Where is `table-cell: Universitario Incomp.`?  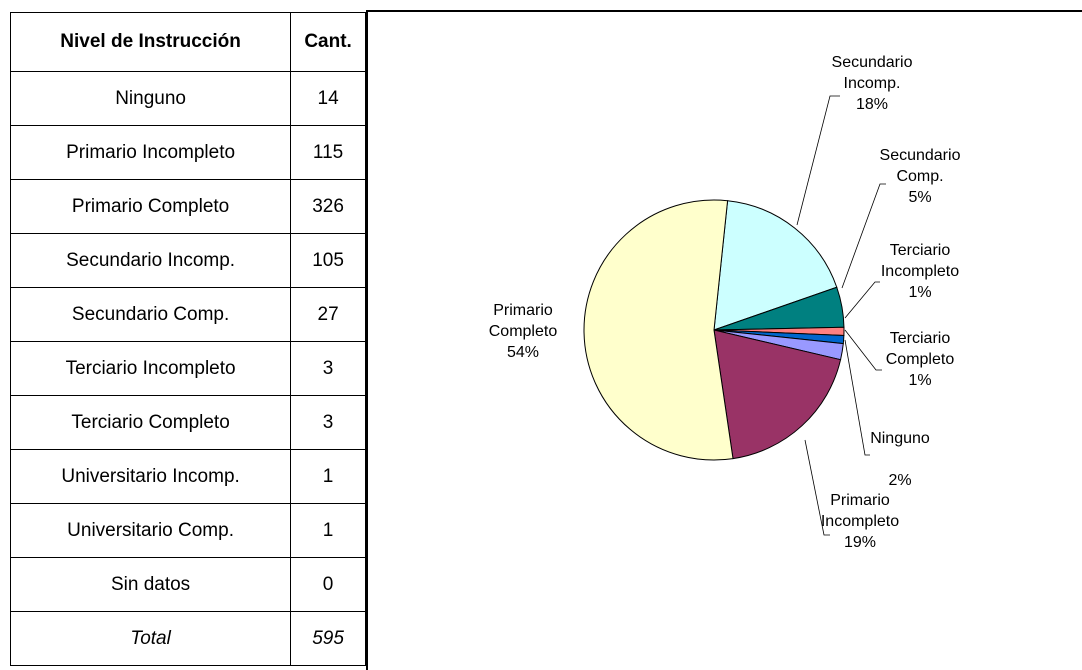 table-cell: Universitario Incomp. is located at coordinates (150, 476).